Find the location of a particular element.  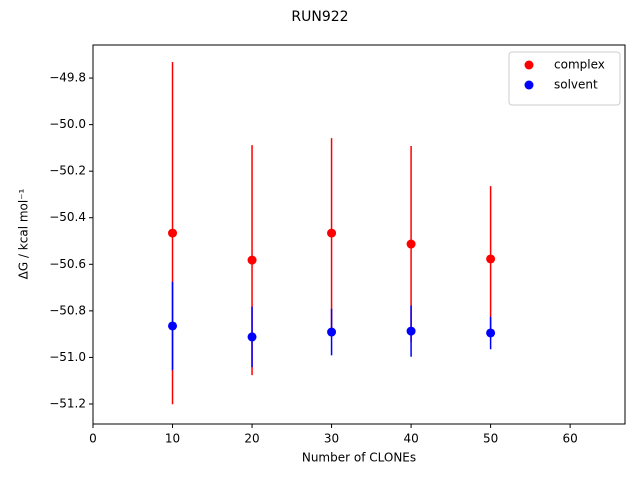

y-tick-label: −50.8 is located at coordinates (67, 310).